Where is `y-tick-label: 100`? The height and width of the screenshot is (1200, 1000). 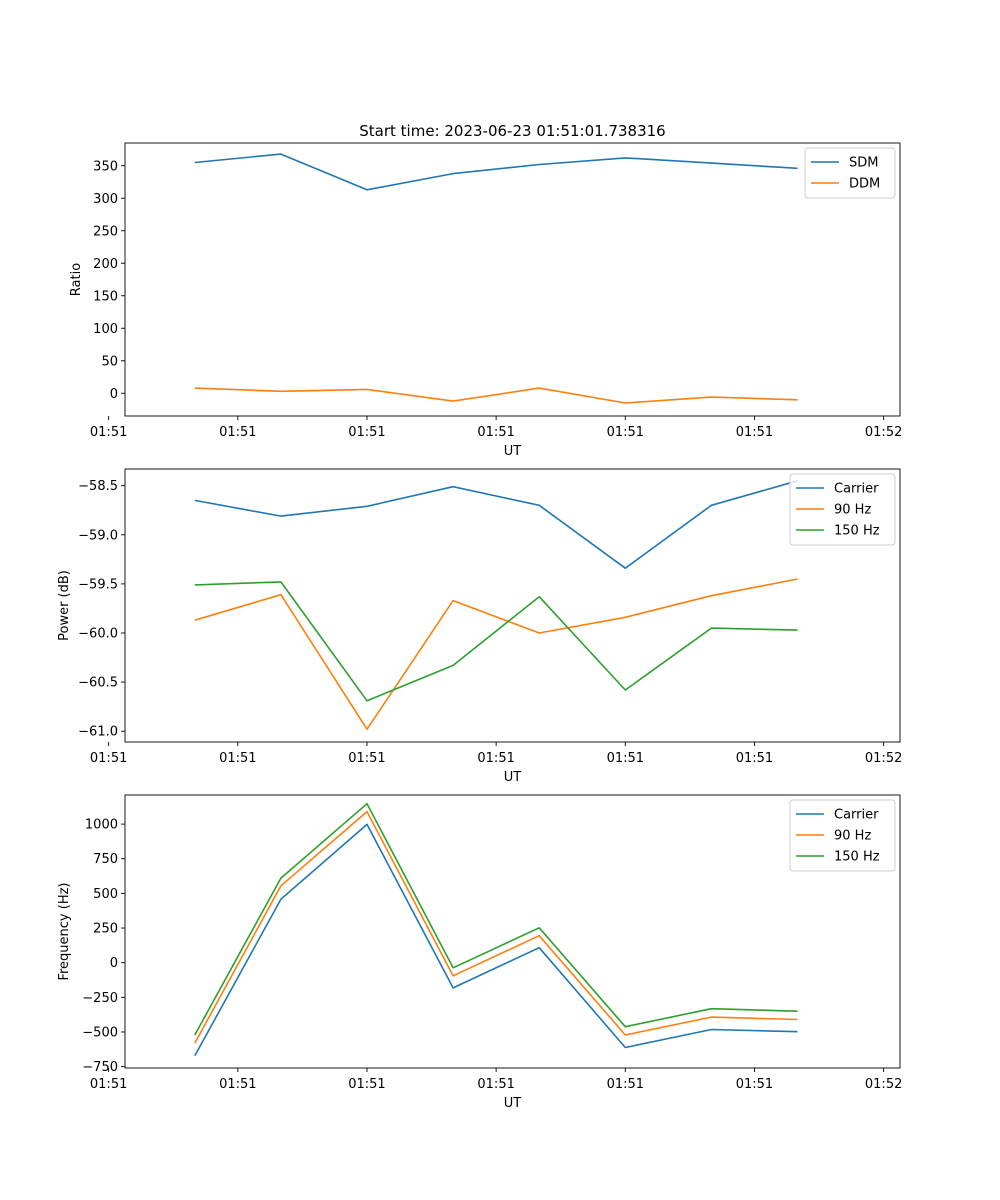 y-tick-label: 100 is located at coordinates (105, 329).